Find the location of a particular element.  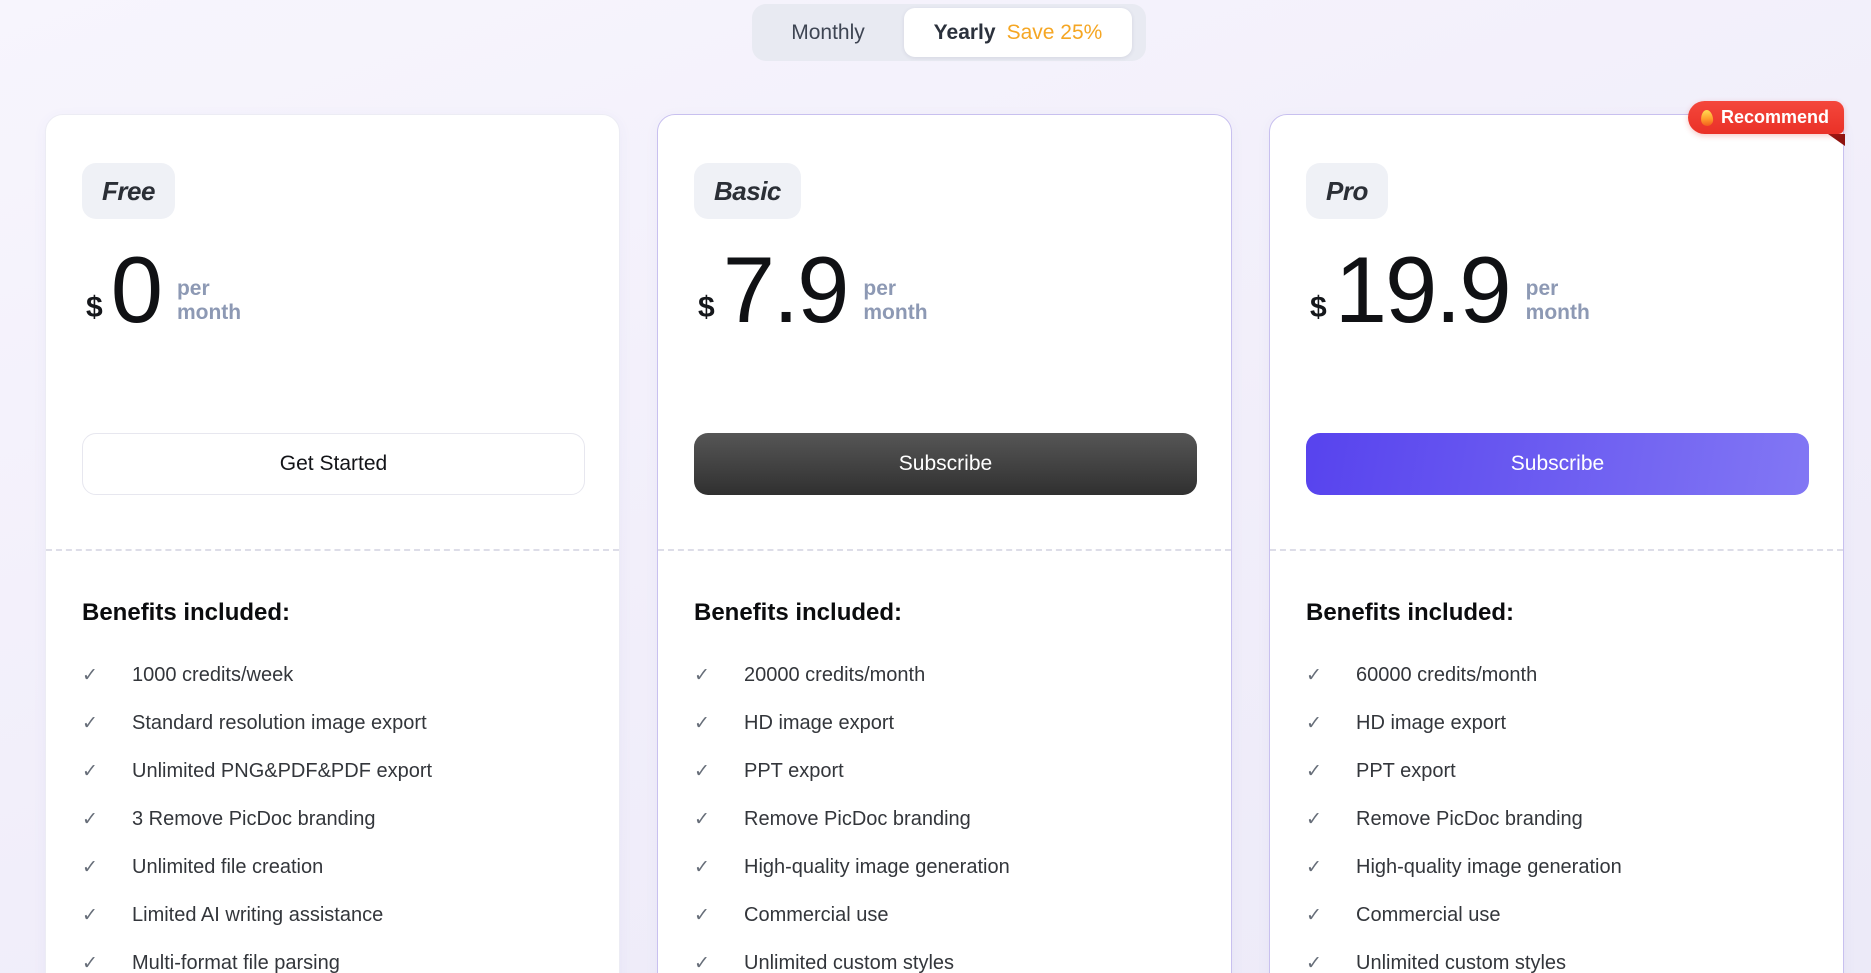

benefit-text: Unlimited file creation is located at coordinates (228, 866).